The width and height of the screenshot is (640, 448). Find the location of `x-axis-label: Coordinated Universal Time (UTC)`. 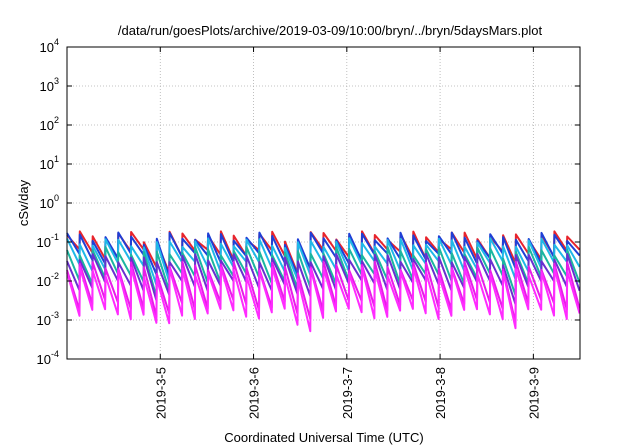

x-axis-label: Coordinated Universal Time (UTC) is located at coordinates (323, 437).